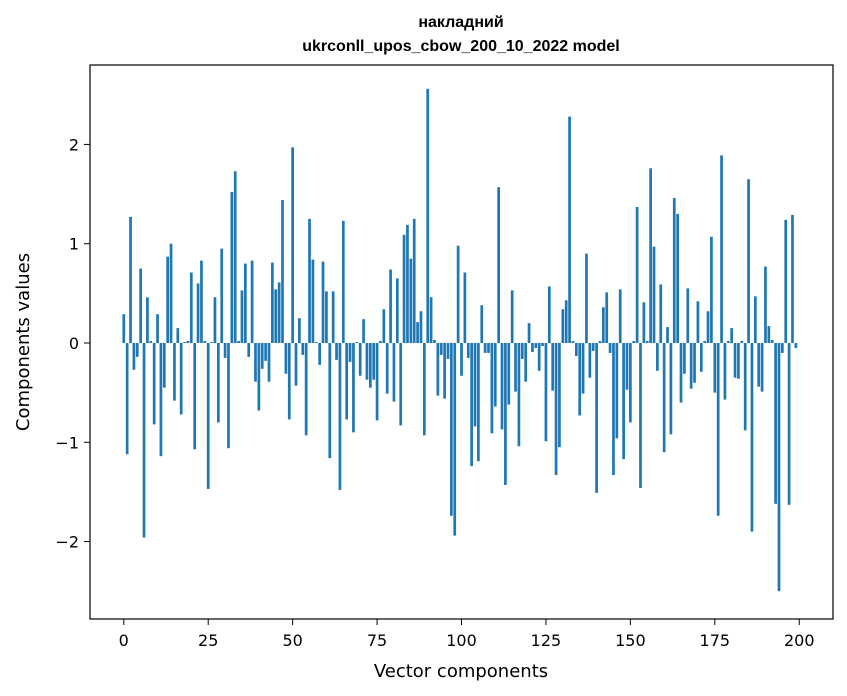 The width and height of the screenshot is (847, 696). Describe the element at coordinates (460, 46) in the screenshot. I see `chart-title-line2: ukrconll_upos_cbow_200_10_2022 model` at that location.